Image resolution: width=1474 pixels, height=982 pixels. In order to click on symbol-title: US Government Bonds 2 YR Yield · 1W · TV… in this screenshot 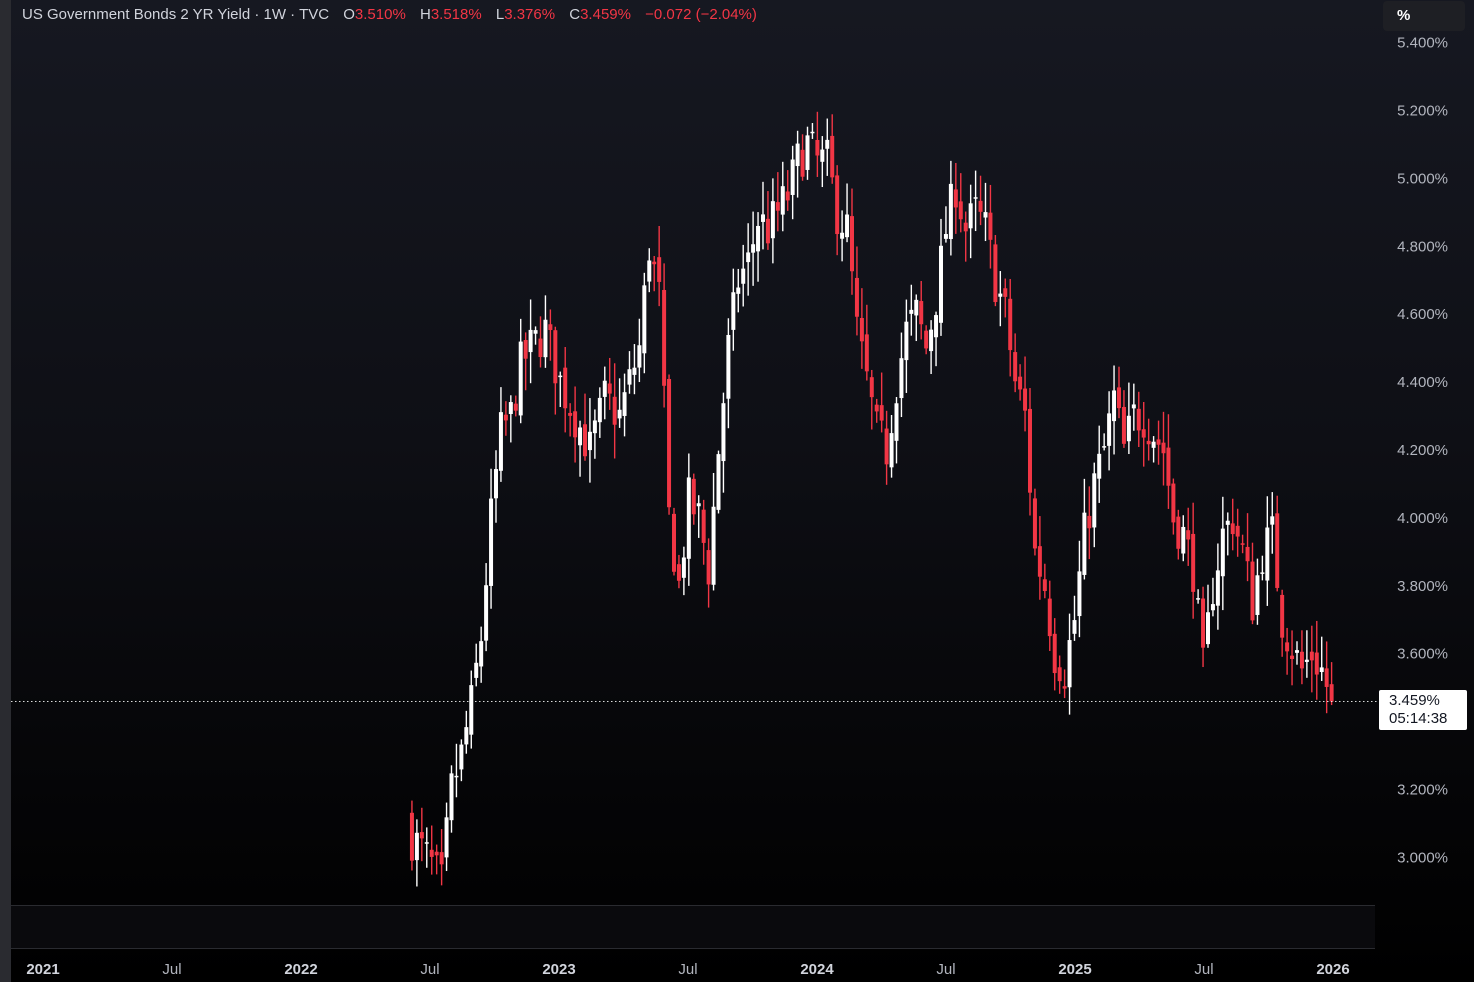, I will do `click(176, 14)`.